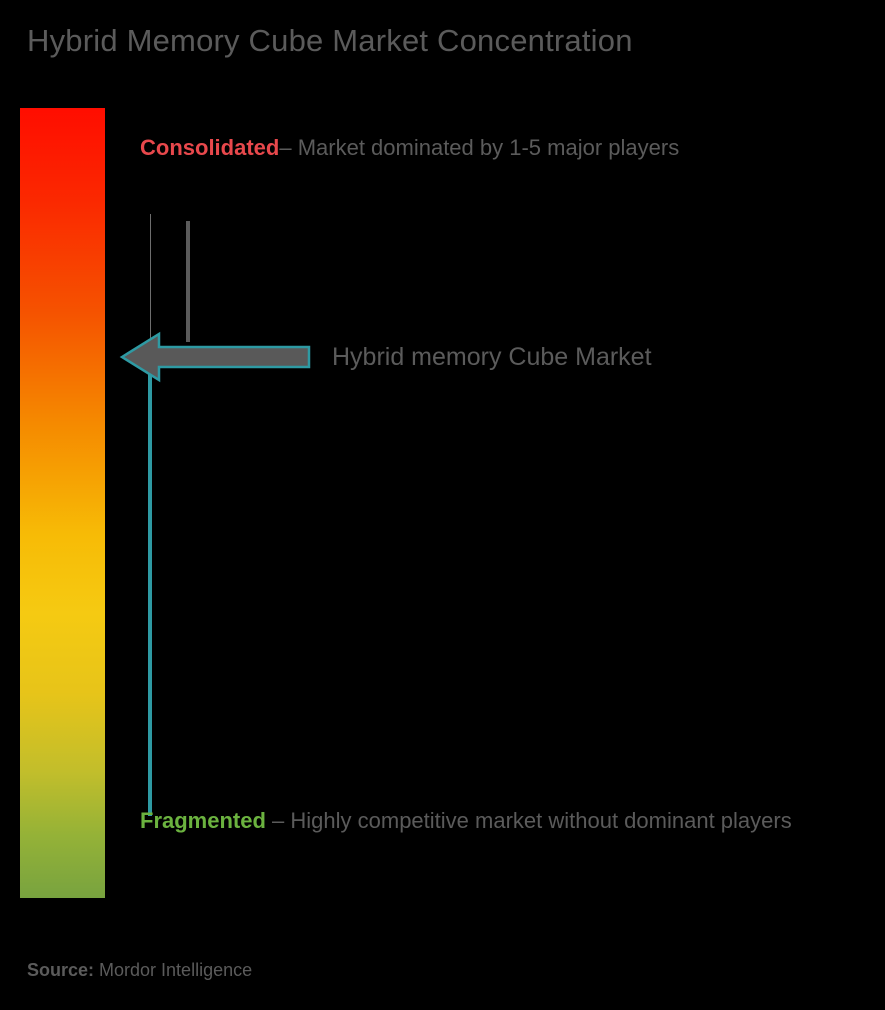 This screenshot has height=1010, width=885. Describe the element at coordinates (61, 970) in the screenshot. I see `source-label: Source:` at that location.